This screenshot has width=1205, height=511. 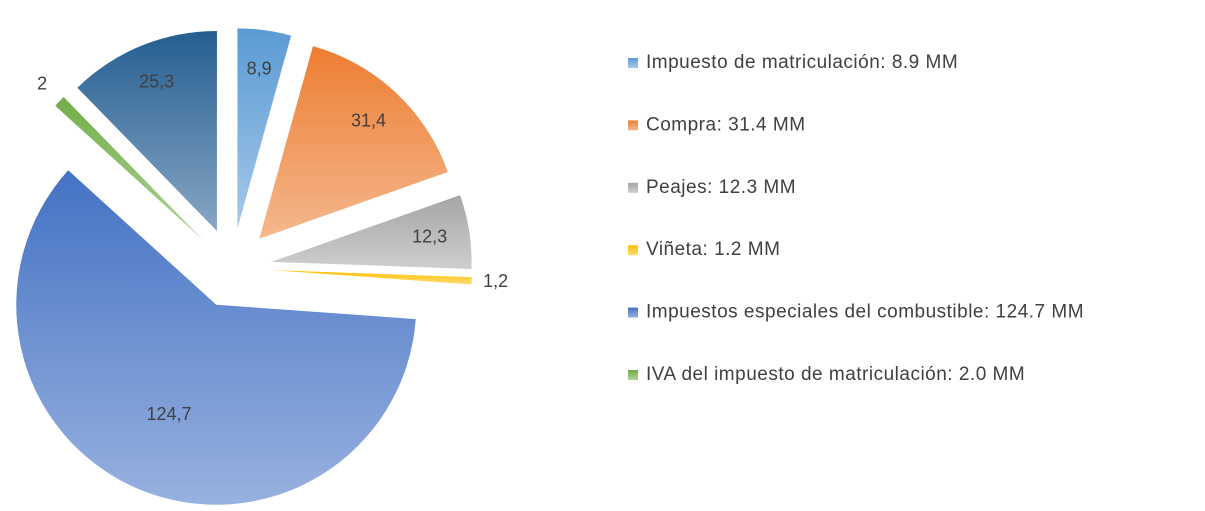 I want to click on data-label: 2, so click(x=42, y=83).